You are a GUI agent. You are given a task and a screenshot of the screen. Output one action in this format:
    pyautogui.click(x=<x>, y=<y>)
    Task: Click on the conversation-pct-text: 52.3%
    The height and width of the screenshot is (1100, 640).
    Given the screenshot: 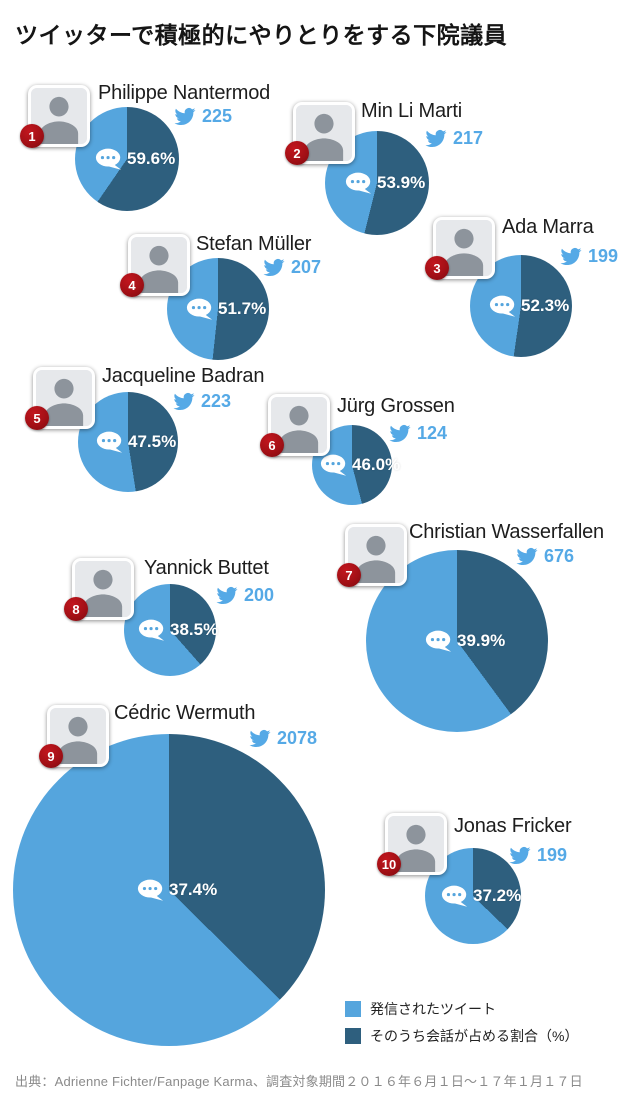 What is the action you would take?
    pyautogui.click(x=545, y=305)
    